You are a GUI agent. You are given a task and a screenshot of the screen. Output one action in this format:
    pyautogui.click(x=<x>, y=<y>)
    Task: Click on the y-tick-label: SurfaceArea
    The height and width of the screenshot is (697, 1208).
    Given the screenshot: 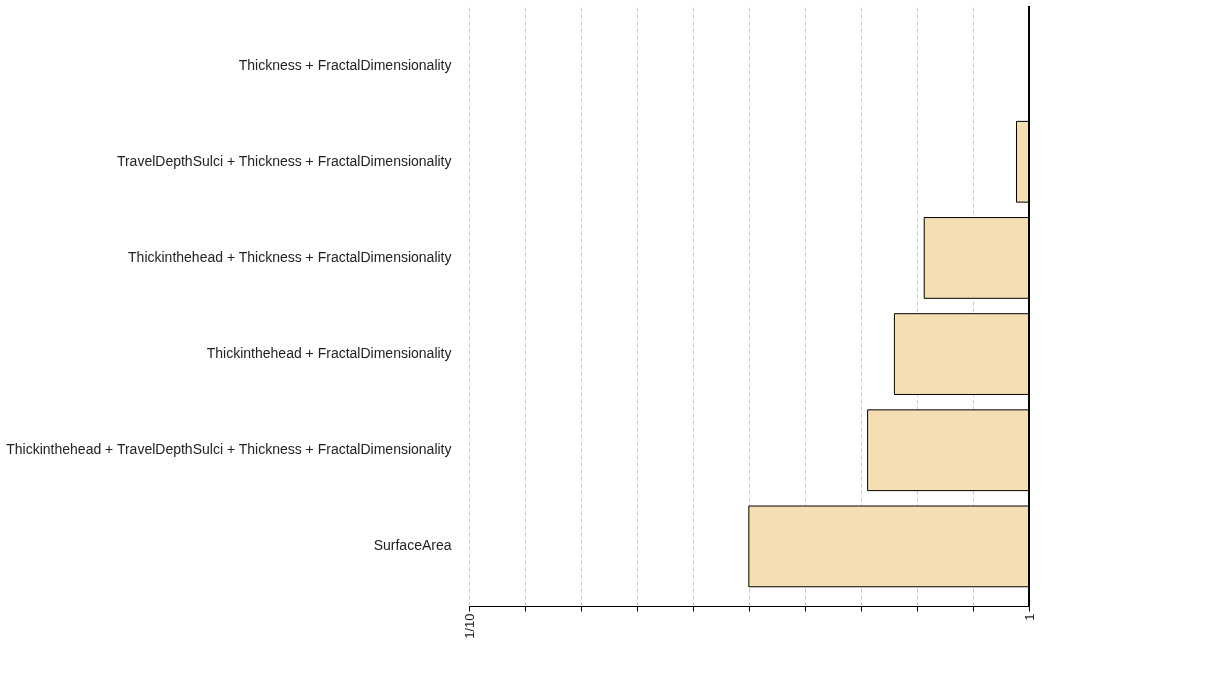 What is the action you would take?
    pyautogui.click(x=412, y=545)
    